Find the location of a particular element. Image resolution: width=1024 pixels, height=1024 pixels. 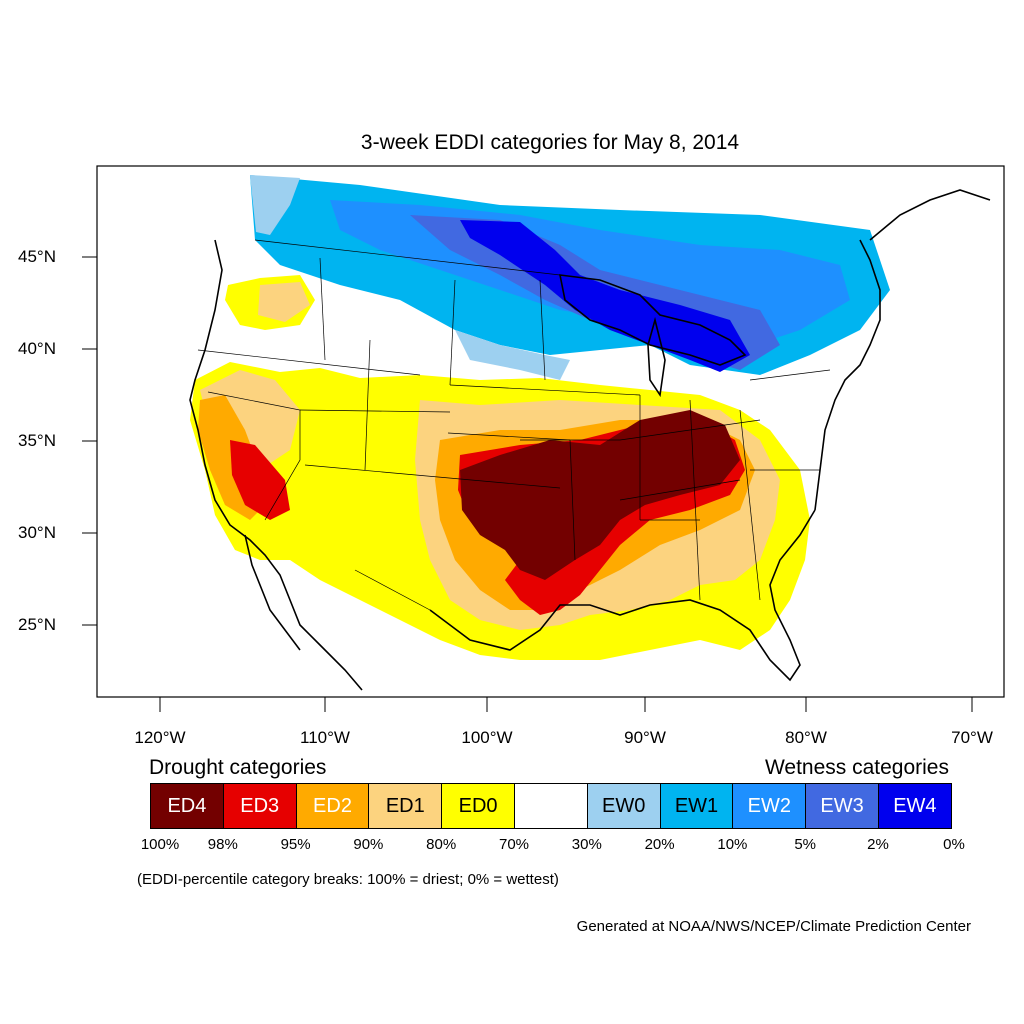

lon-tick-label: 80°W is located at coordinates (806, 737).